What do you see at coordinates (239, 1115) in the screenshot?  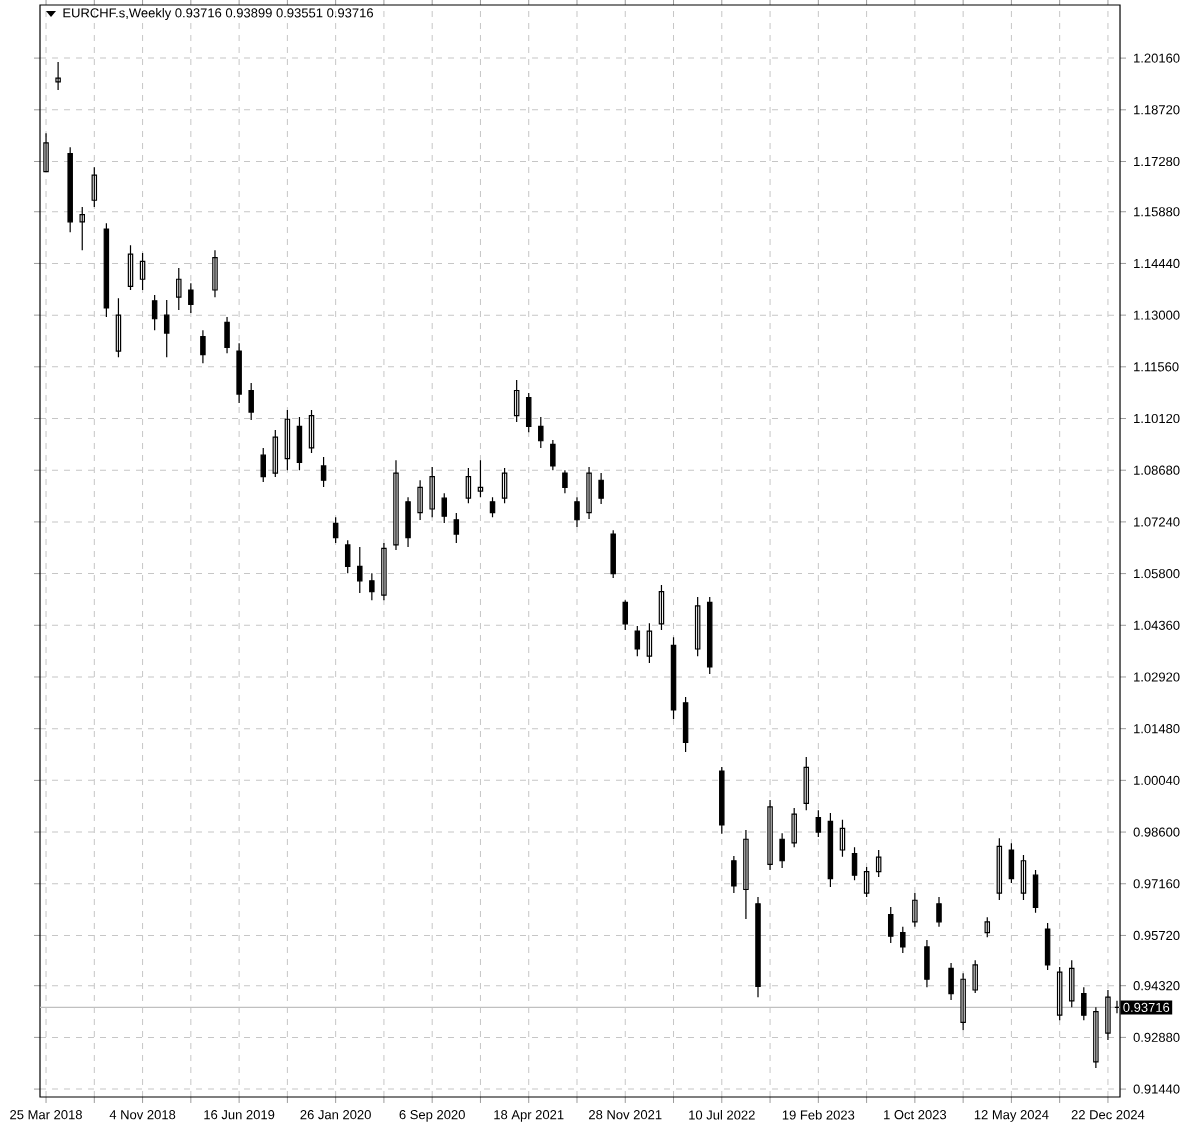 I see `x-tick-label: 16 Jun 2019` at bounding box center [239, 1115].